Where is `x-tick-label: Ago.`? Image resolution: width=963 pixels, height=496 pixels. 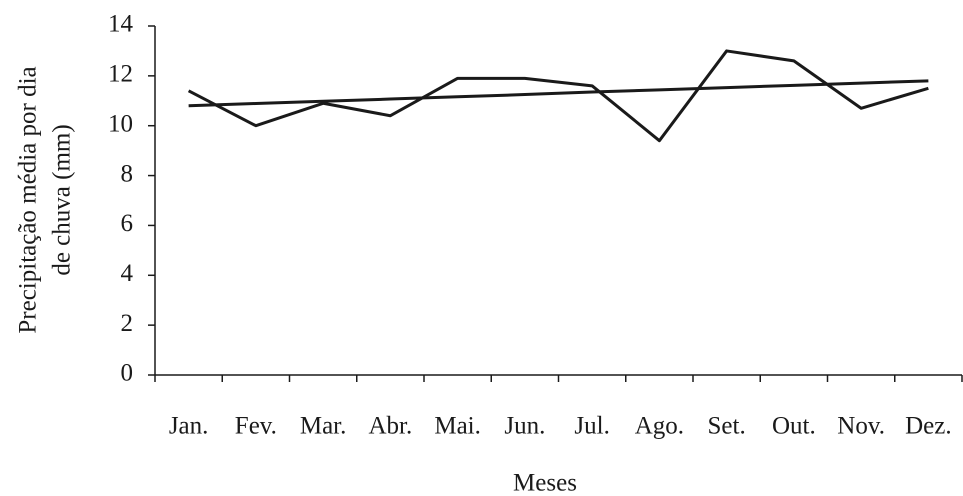
x-tick-label: Ago. is located at coordinates (659, 426).